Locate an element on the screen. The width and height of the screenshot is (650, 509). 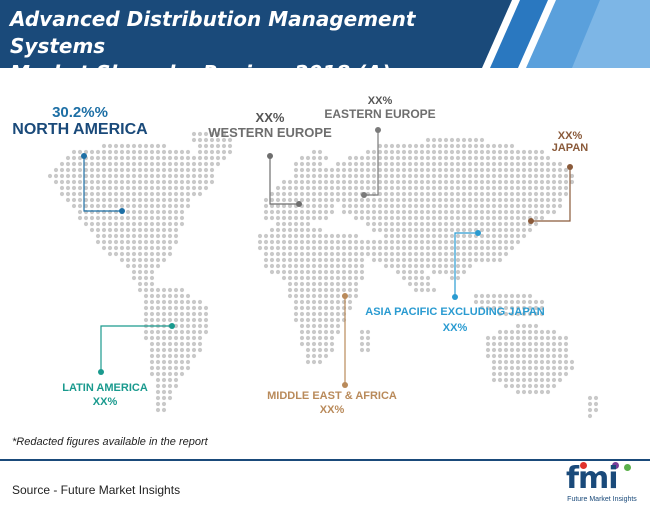
north-america-leader-line is located at coordinates (102, 184).